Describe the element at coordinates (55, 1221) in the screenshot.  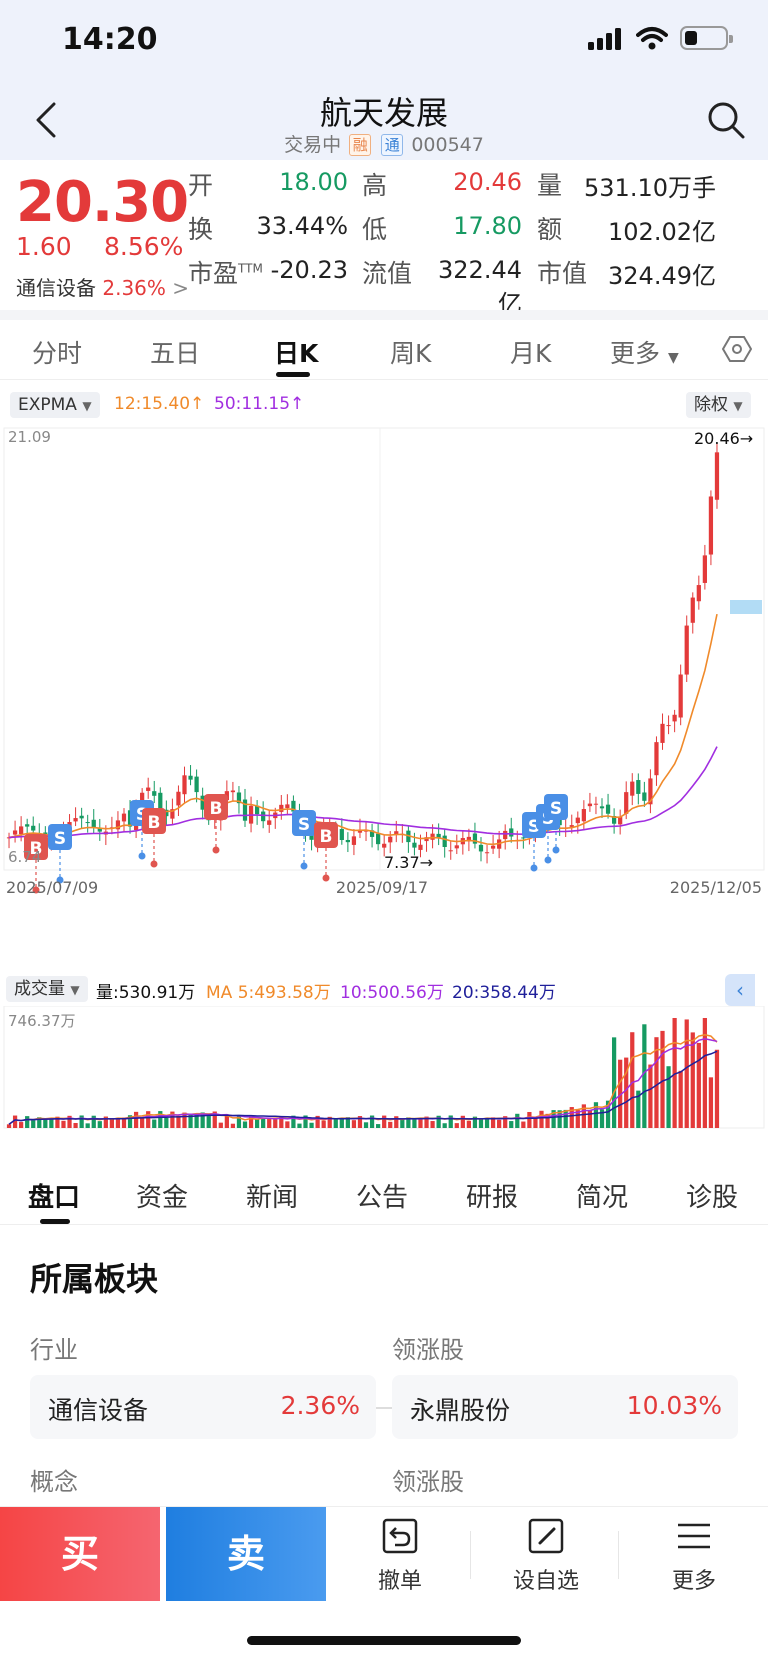
I see `active-tab-indicator` at that location.